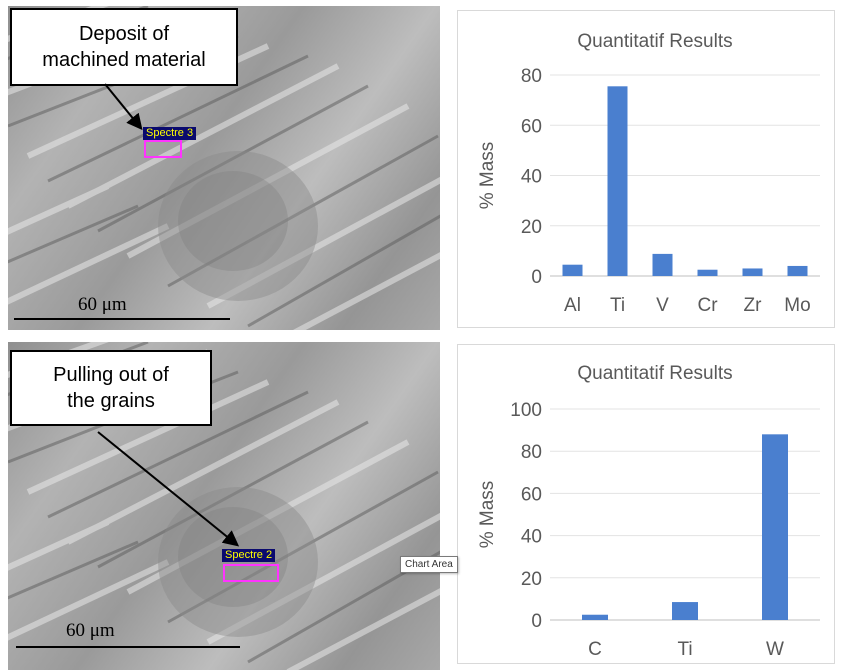 The image size is (842, 670). I want to click on callout-arrow-top, so click(123, 107).